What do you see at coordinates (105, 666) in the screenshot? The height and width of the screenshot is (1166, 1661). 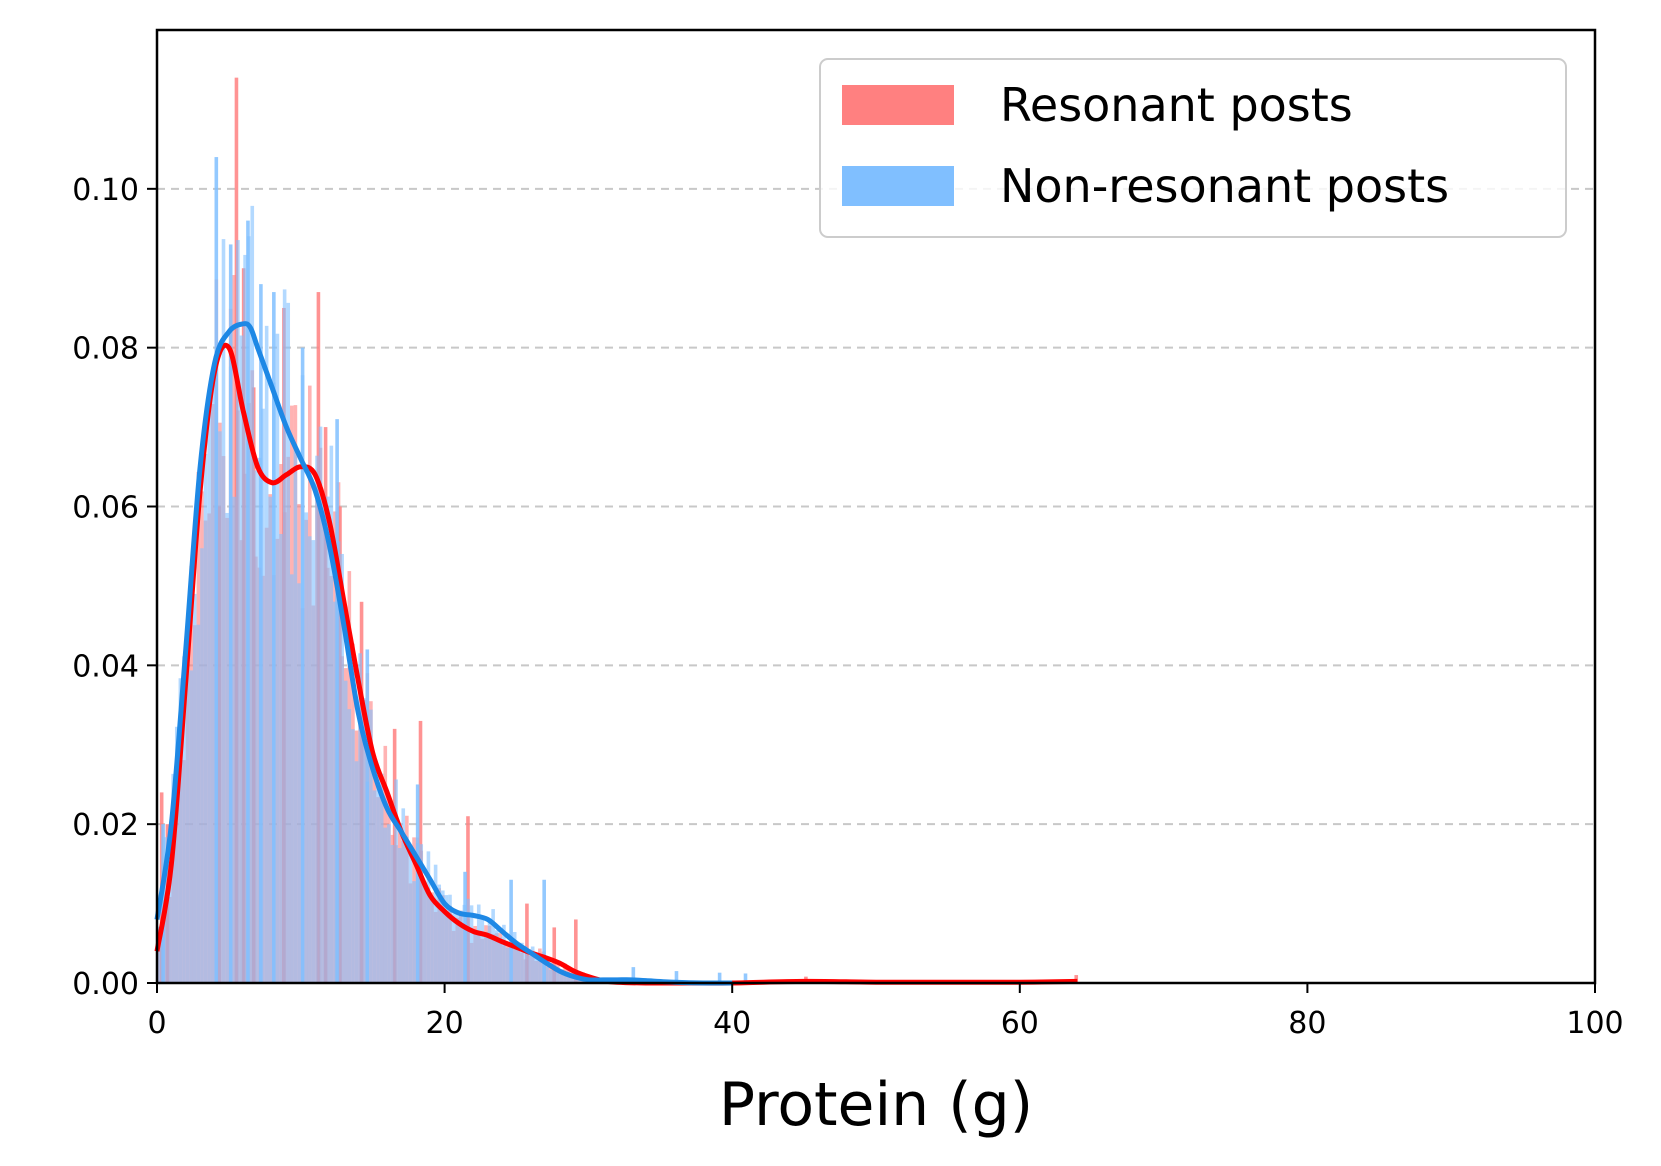 I see `y-tick-label: 0.04` at bounding box center [105, 666].